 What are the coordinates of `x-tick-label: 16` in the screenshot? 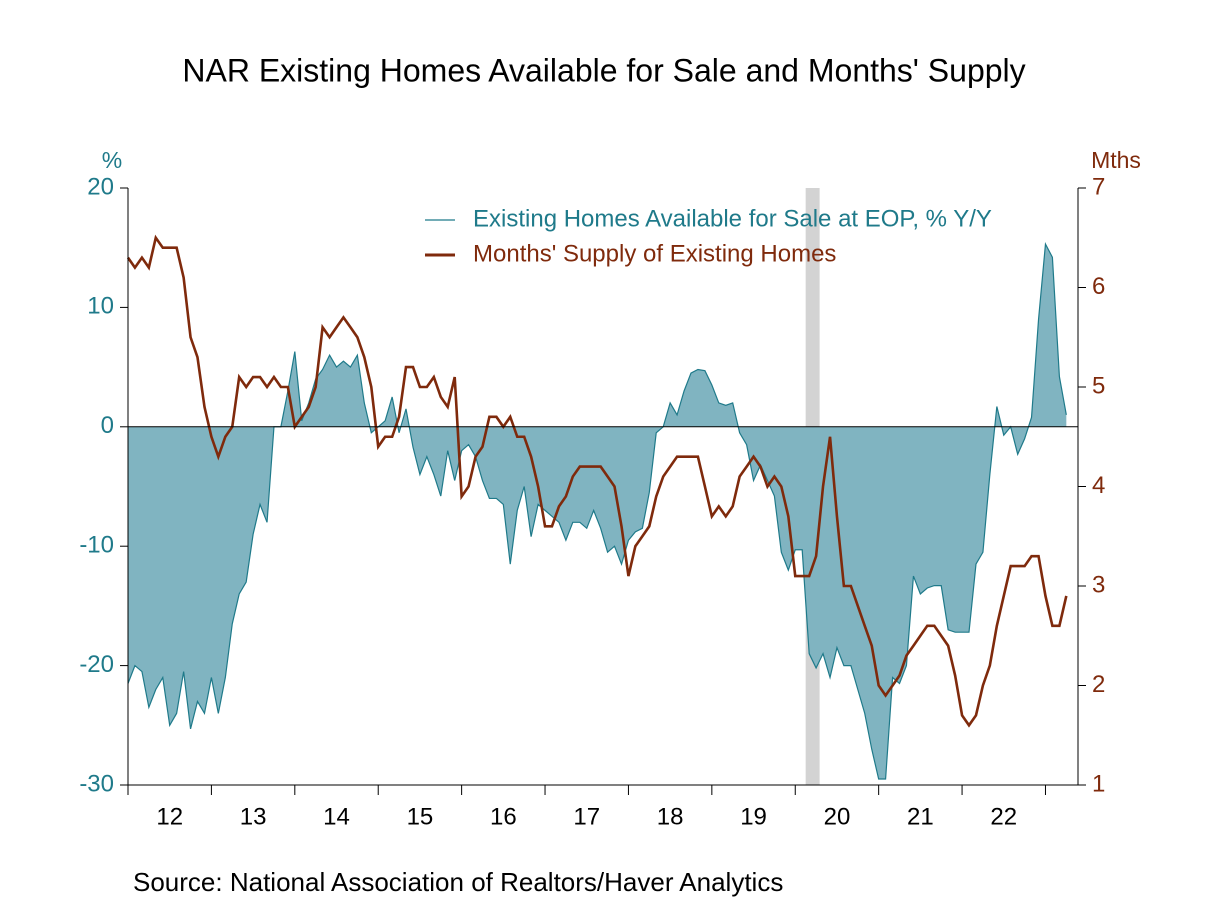 It's located at (503, 816).